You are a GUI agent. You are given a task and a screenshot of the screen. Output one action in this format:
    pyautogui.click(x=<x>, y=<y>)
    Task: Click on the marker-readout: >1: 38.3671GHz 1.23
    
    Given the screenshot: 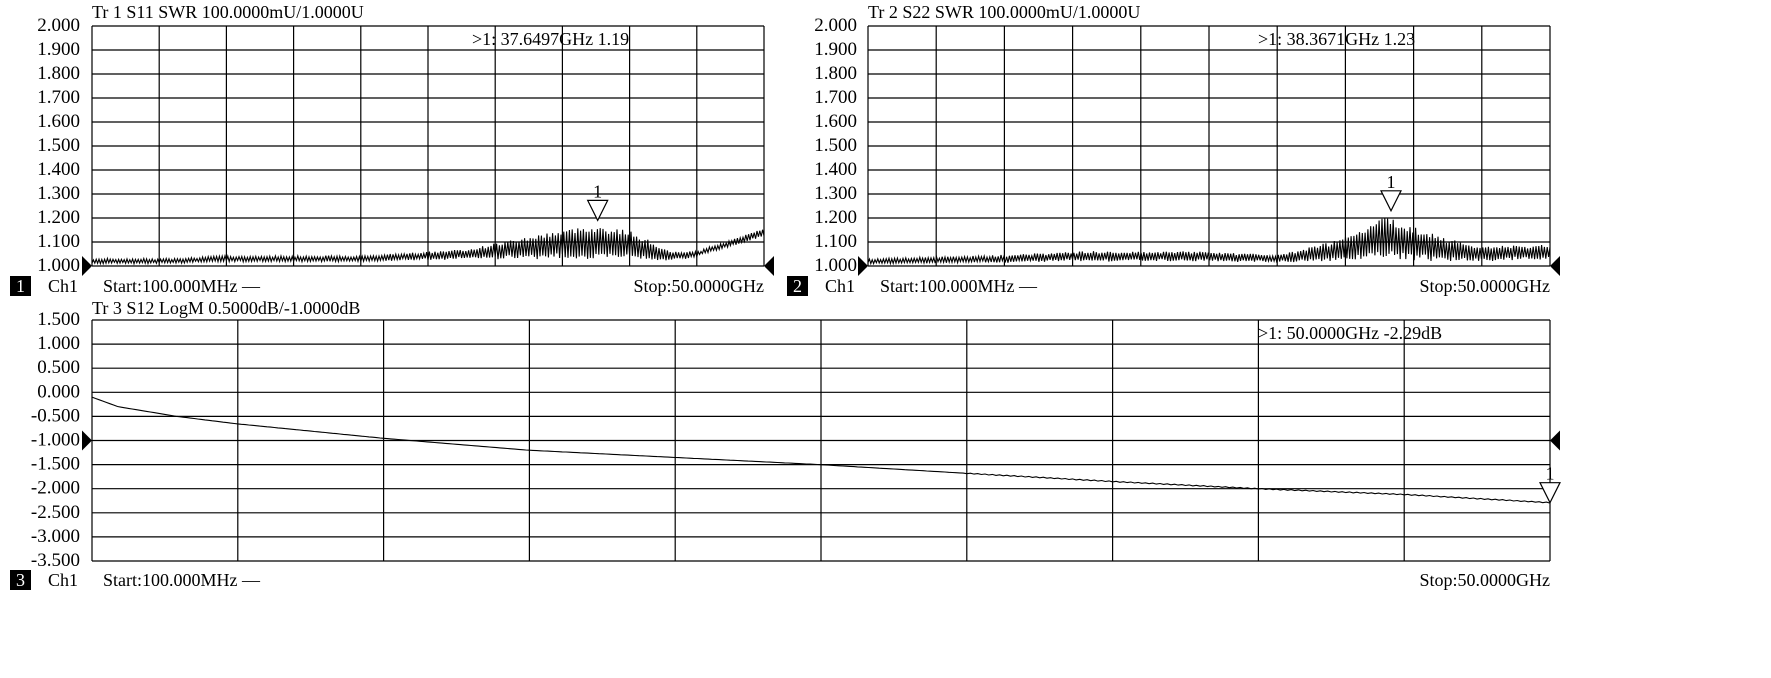 What is the action you would take?
    pyautogui.click(x=1336, y=39)
    